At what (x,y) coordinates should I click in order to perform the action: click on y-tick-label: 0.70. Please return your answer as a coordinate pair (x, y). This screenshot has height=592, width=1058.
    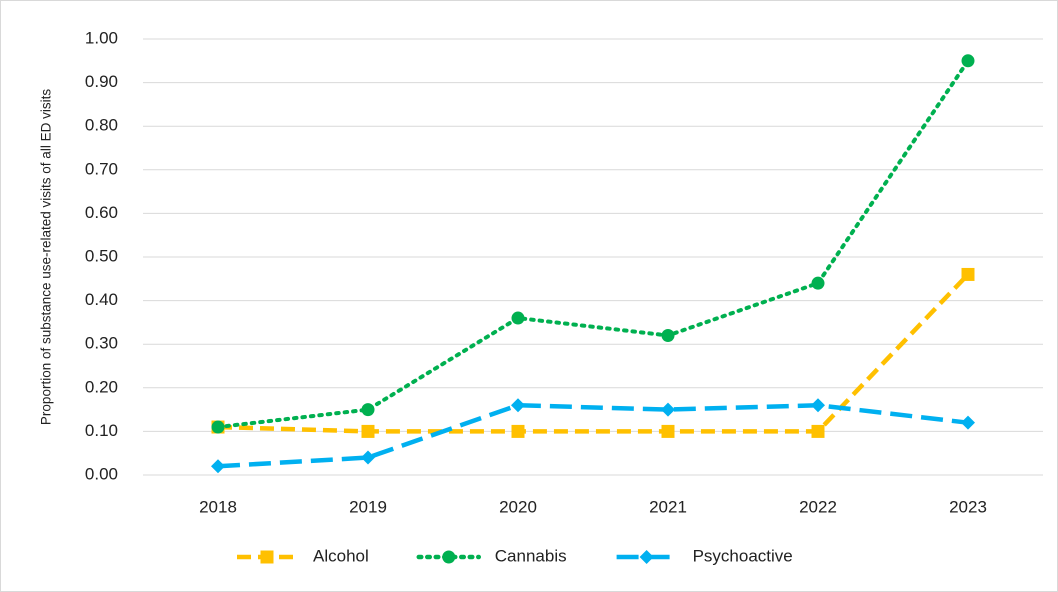
    Looking at the image, I should click on (101, 168).